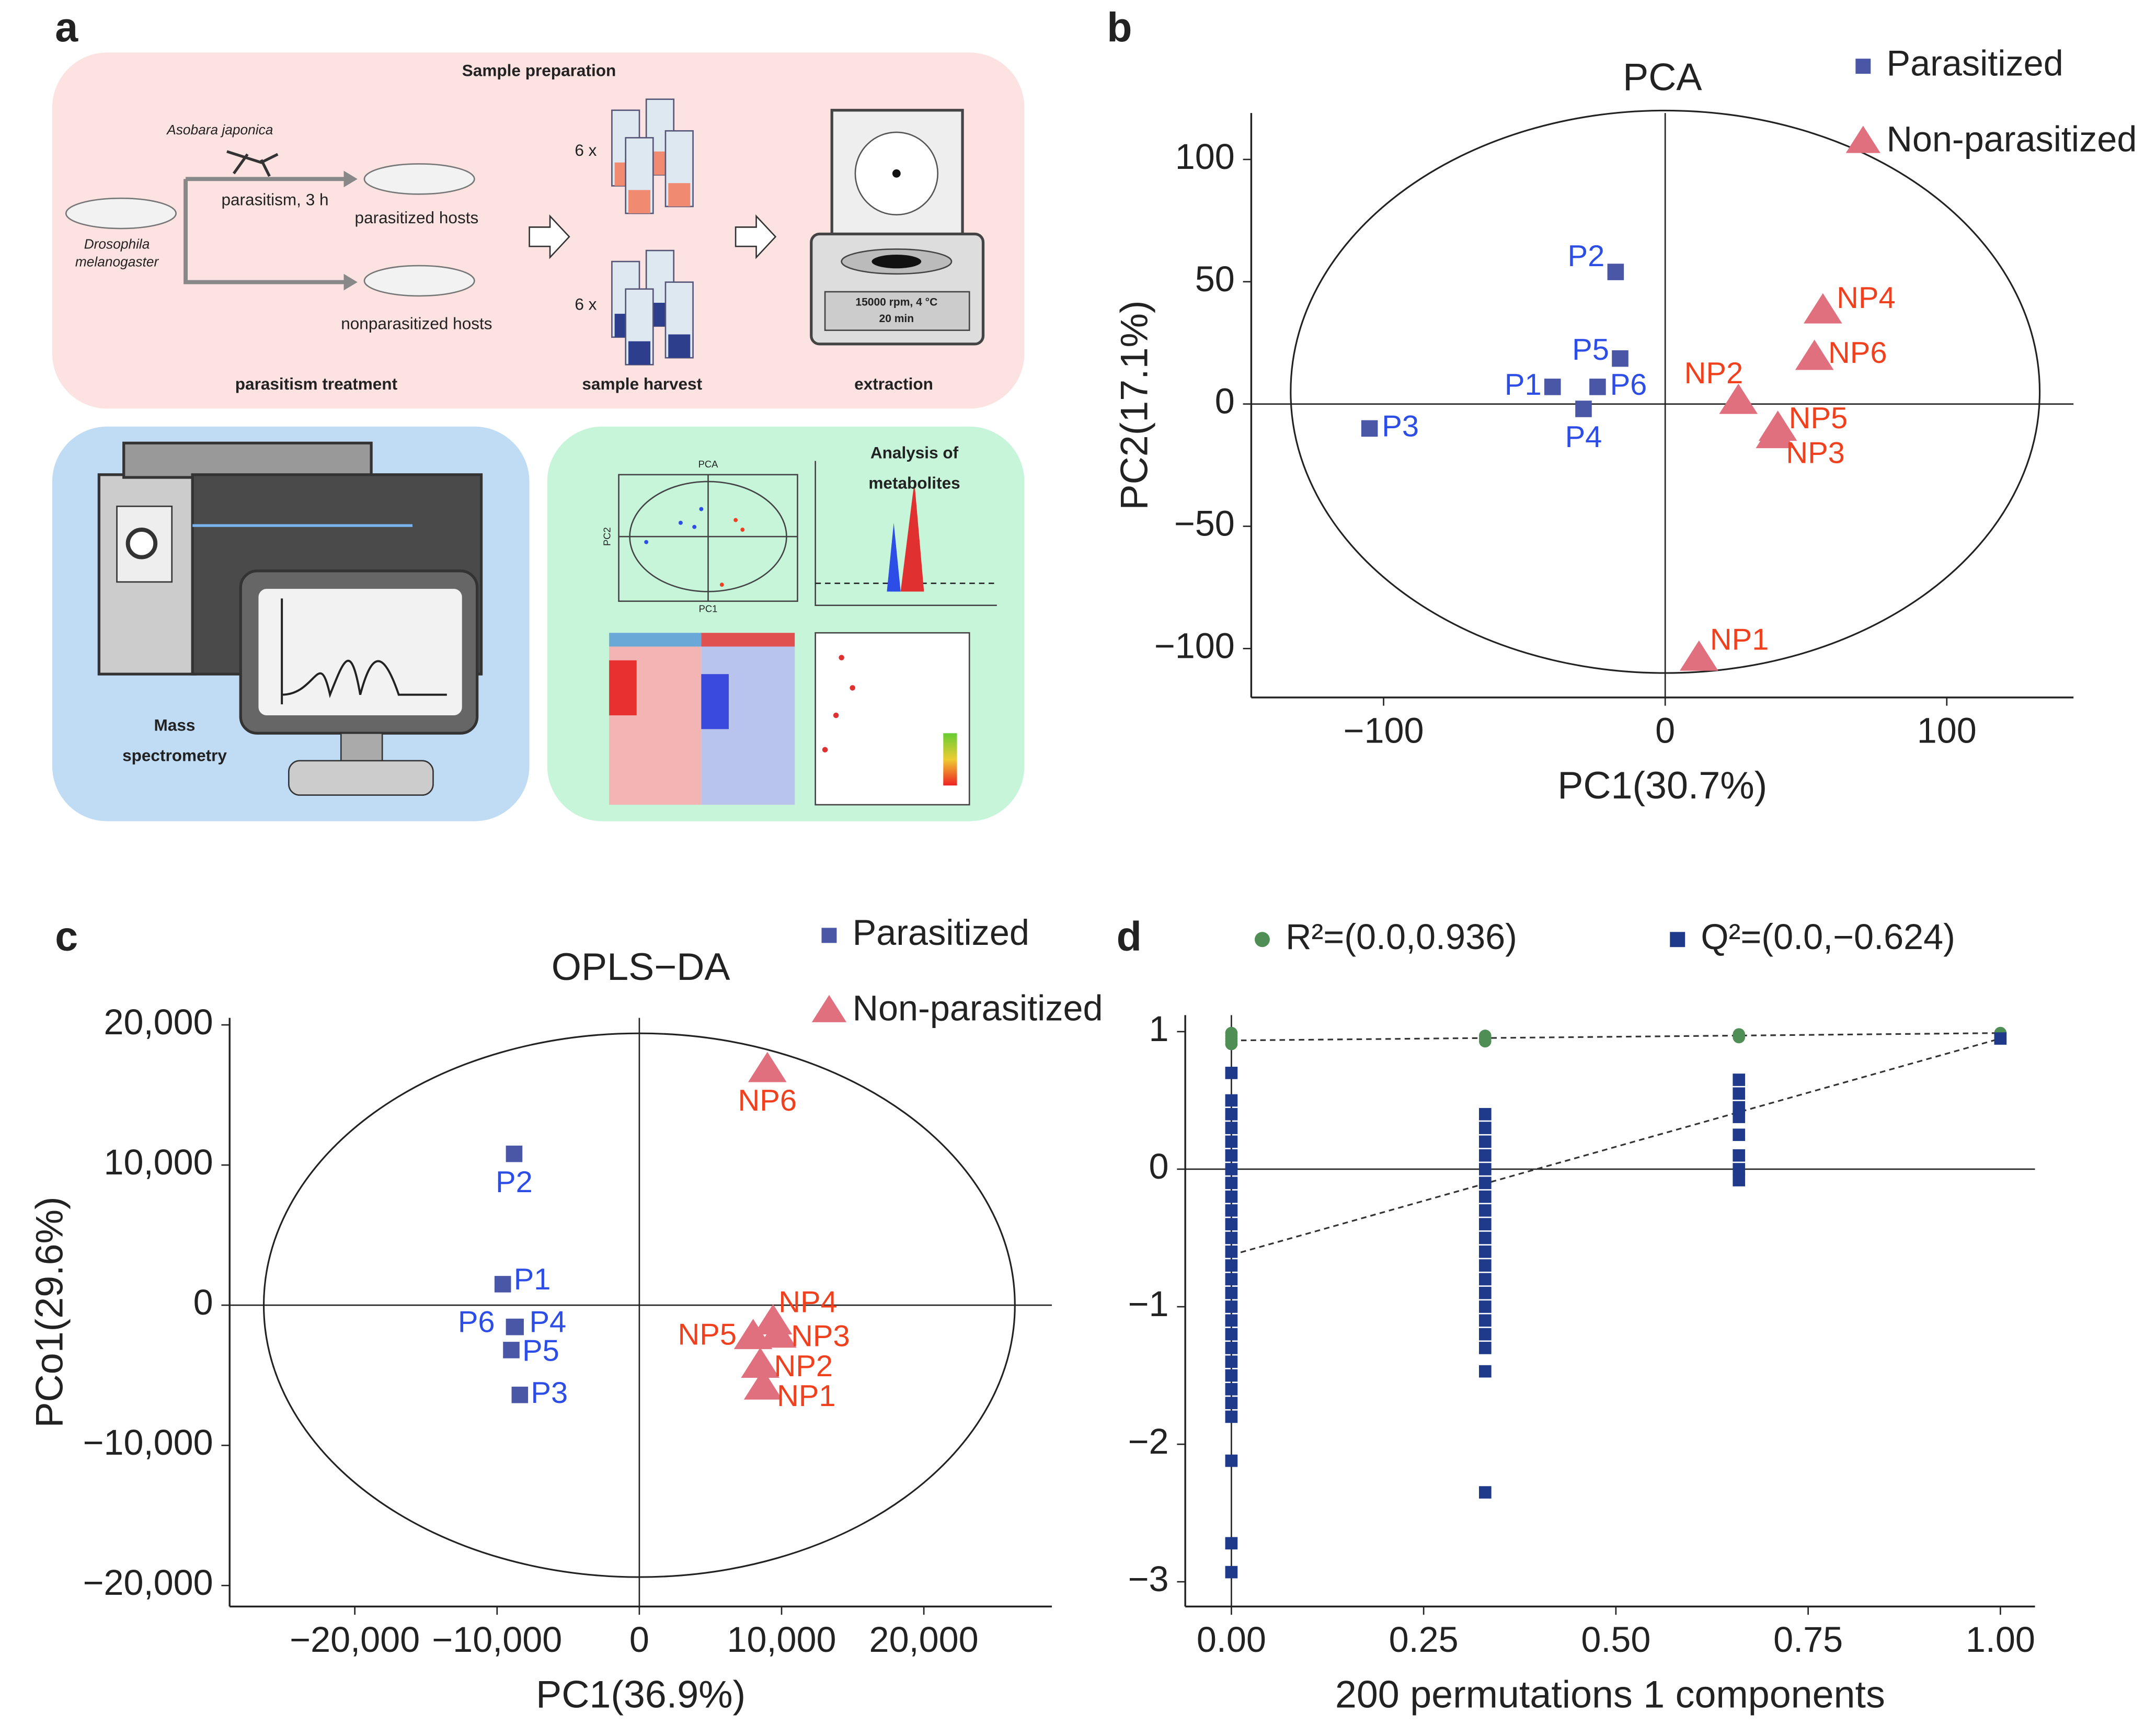 This screenshot has height=1736, width=2156. Describe the element at coordinates (893, 383) in the screenshot. I see `step-label: extraction` at that location.